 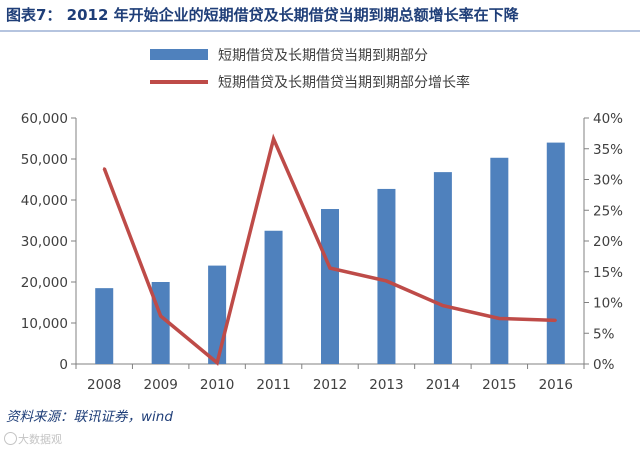 What do you see at coordinates (44, 119) in the screenshot?
I see `left-axis-tick-label: 60,000` at bounding box center [44, 119].